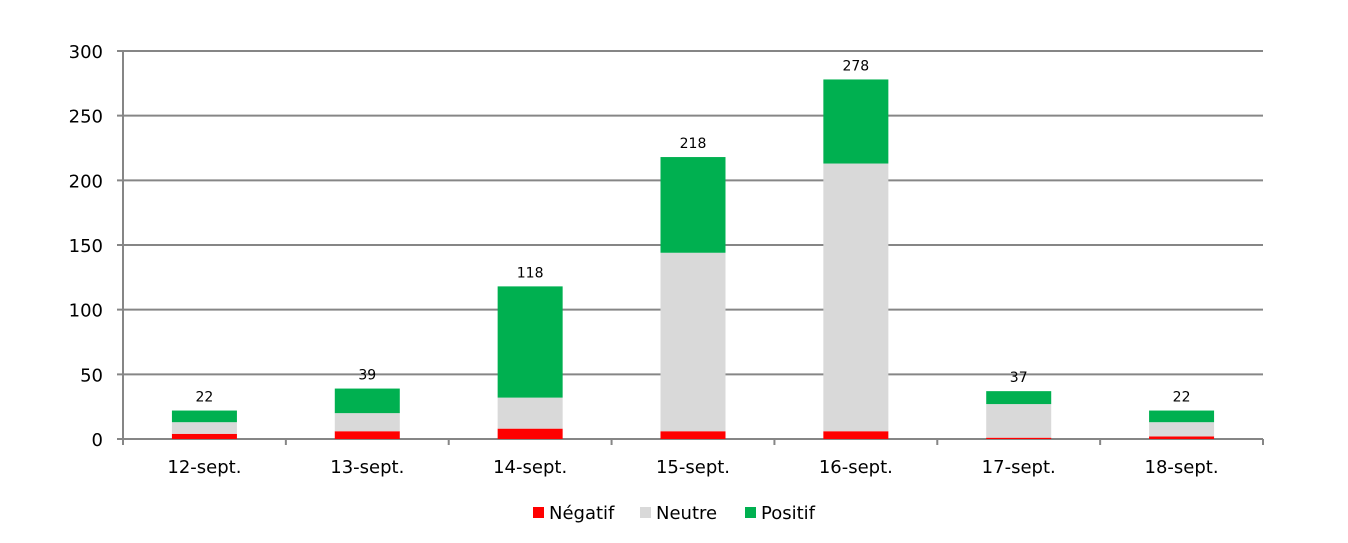 The width and height of the screenshot is (1348, 543). Describe the element at coordinates (86, 52) in the screenshot. I see `y-tick-label: 300` at that location.